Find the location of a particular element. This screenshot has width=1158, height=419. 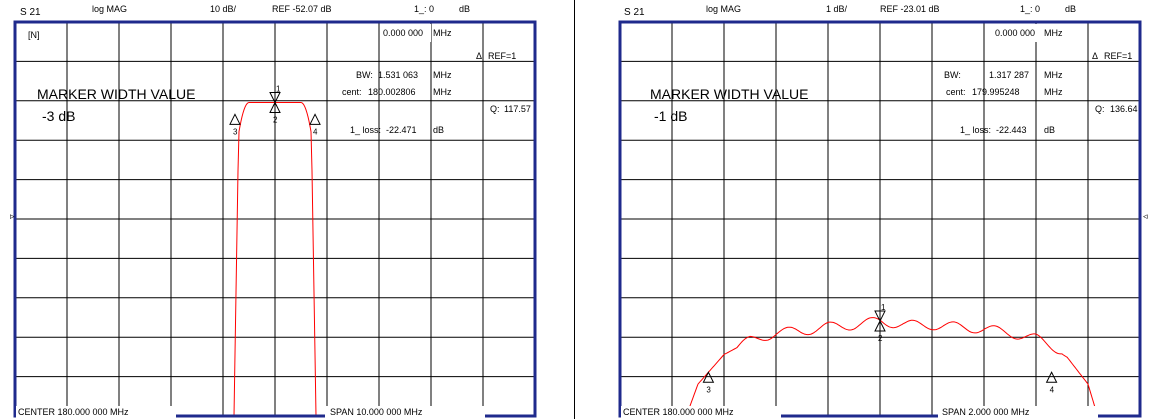

q-label-right: Q: is located at coordinates (1100, 109).